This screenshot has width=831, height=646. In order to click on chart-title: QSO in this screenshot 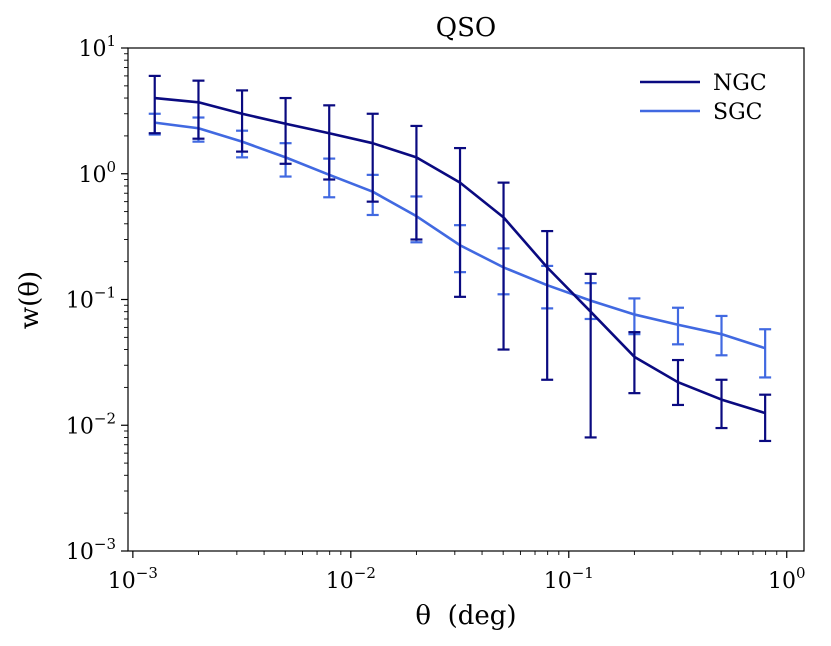, I will do `click(466, 28)`.